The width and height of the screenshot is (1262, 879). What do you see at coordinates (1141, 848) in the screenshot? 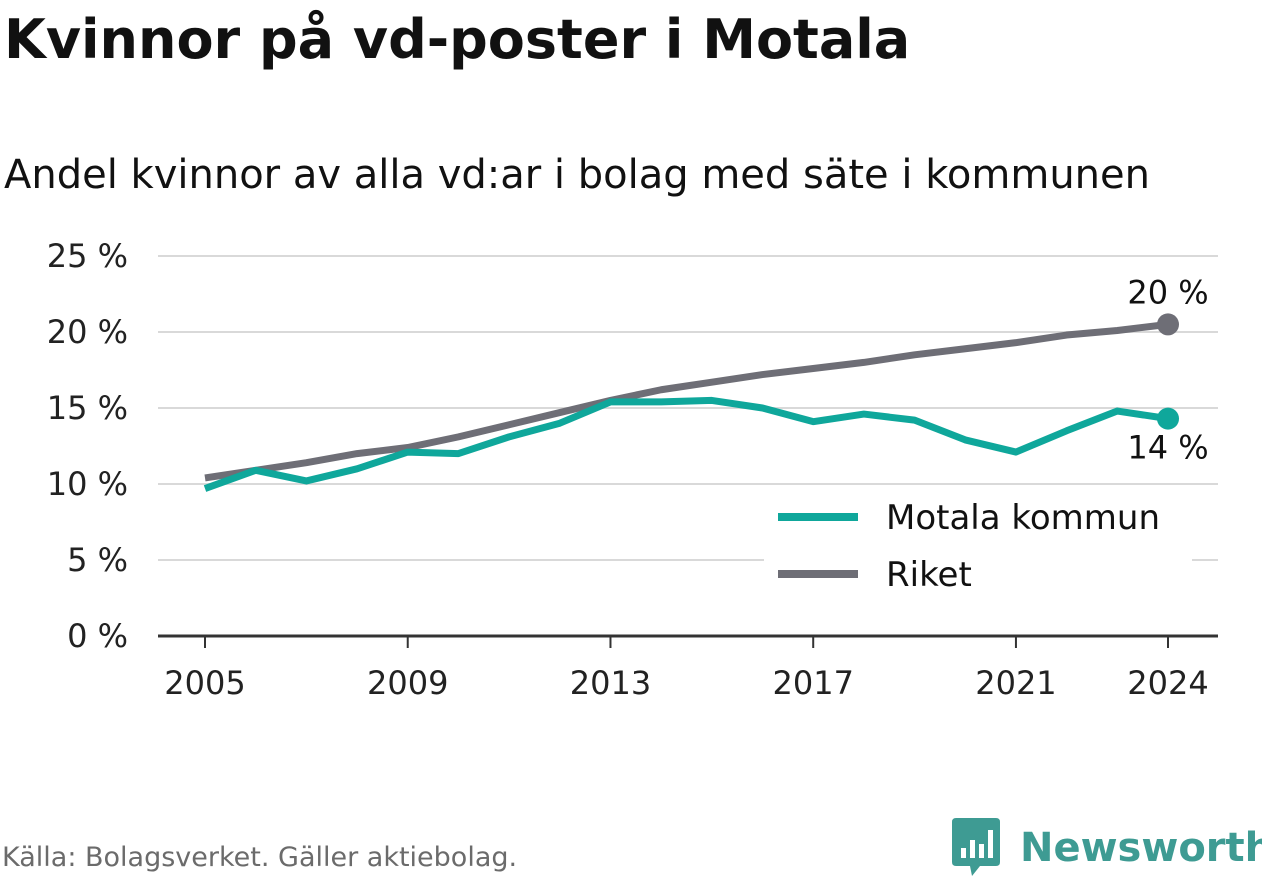
I see `brand-name: Newsworthy` at bounding box center [1141, 848].